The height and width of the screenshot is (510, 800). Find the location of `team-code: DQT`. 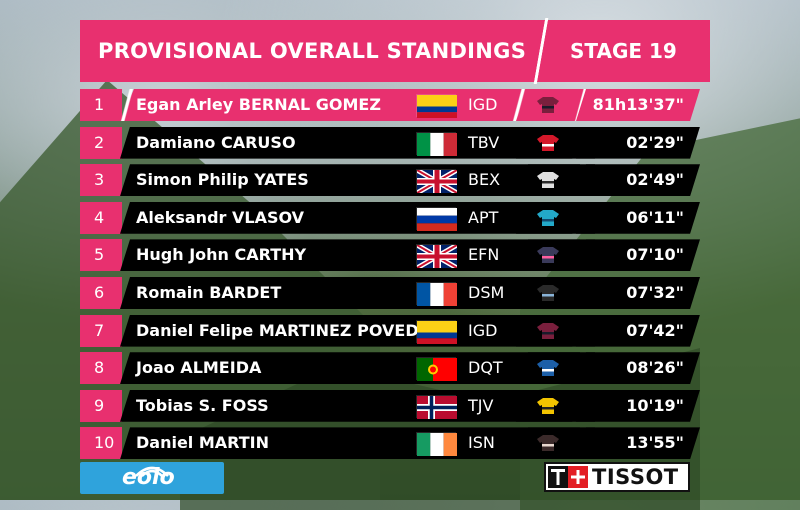

team-code: DQT is located at coordinates (485, 368).